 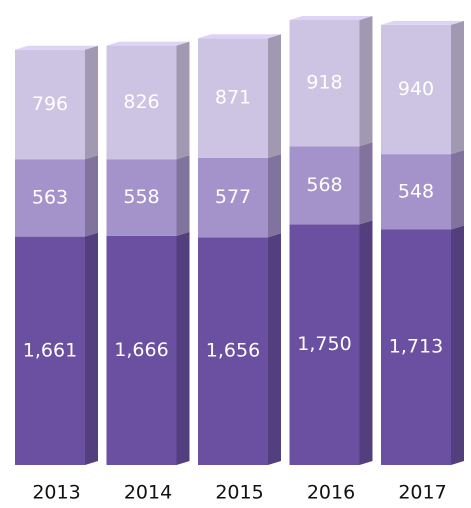 I want to click on x-tick-label: 2015, so click(x=239, y=493).